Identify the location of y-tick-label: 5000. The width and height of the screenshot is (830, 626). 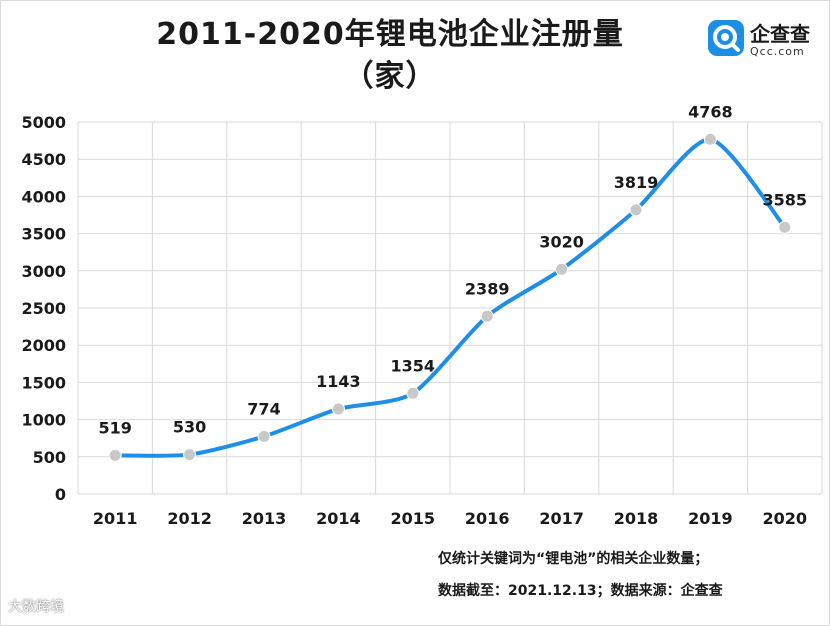
(43, 122).